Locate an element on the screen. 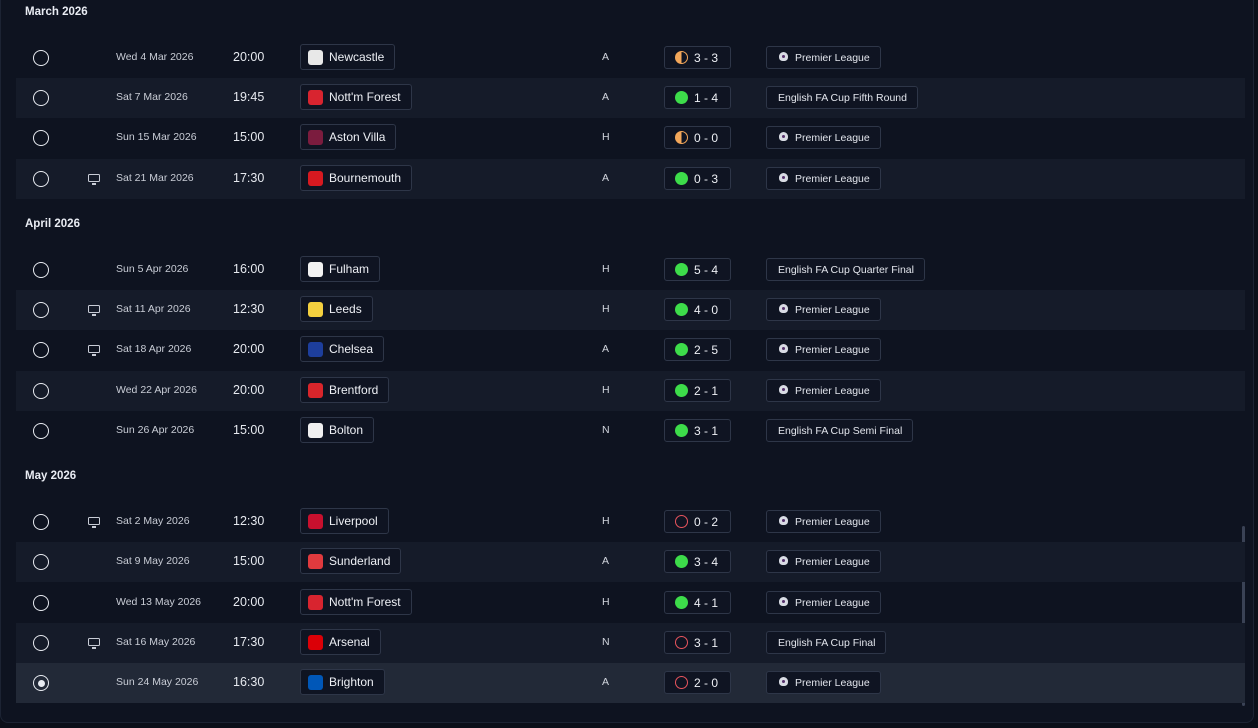 The image size is (1258, 728). result-chip: 2 - 0 is located at coordinates (697, 682).